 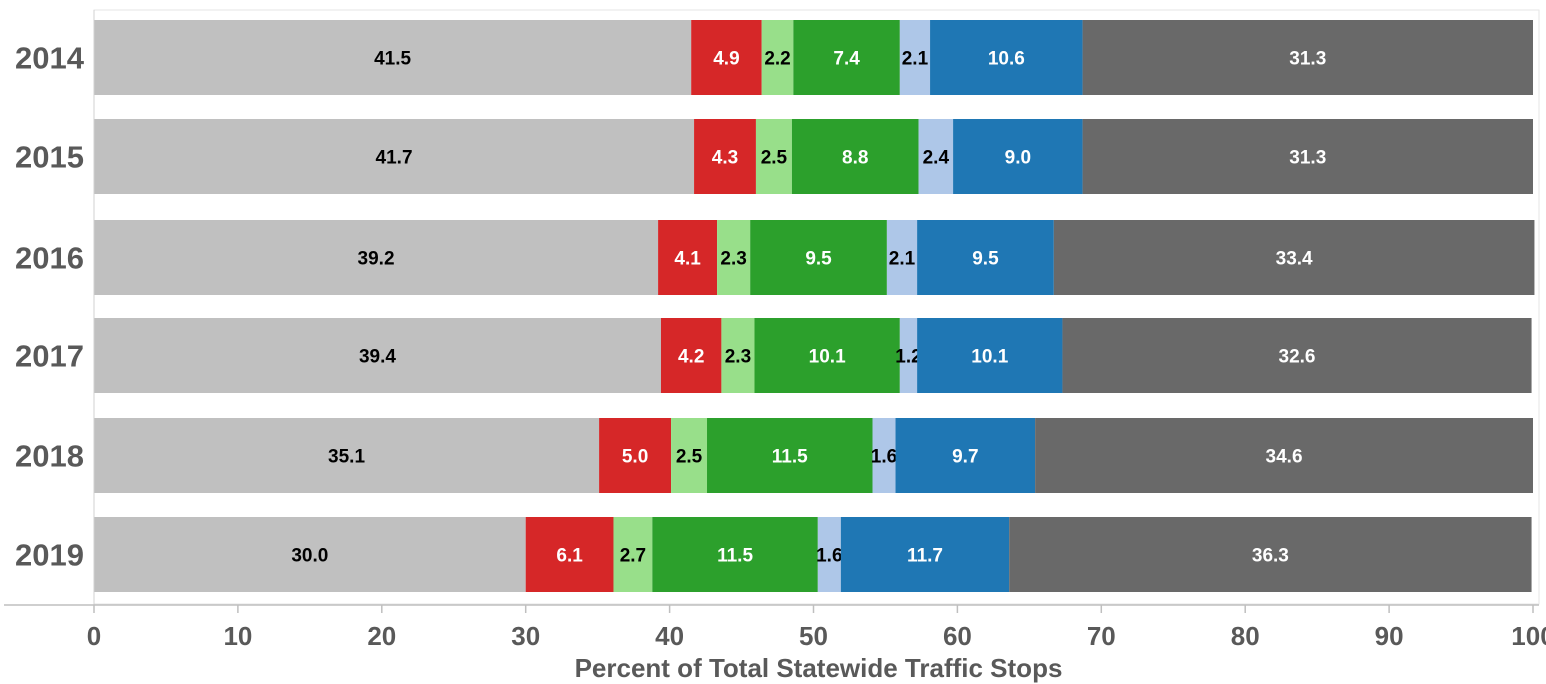 I want to click on data-label-2014-3: 2.2, so click(x=777, y=59).